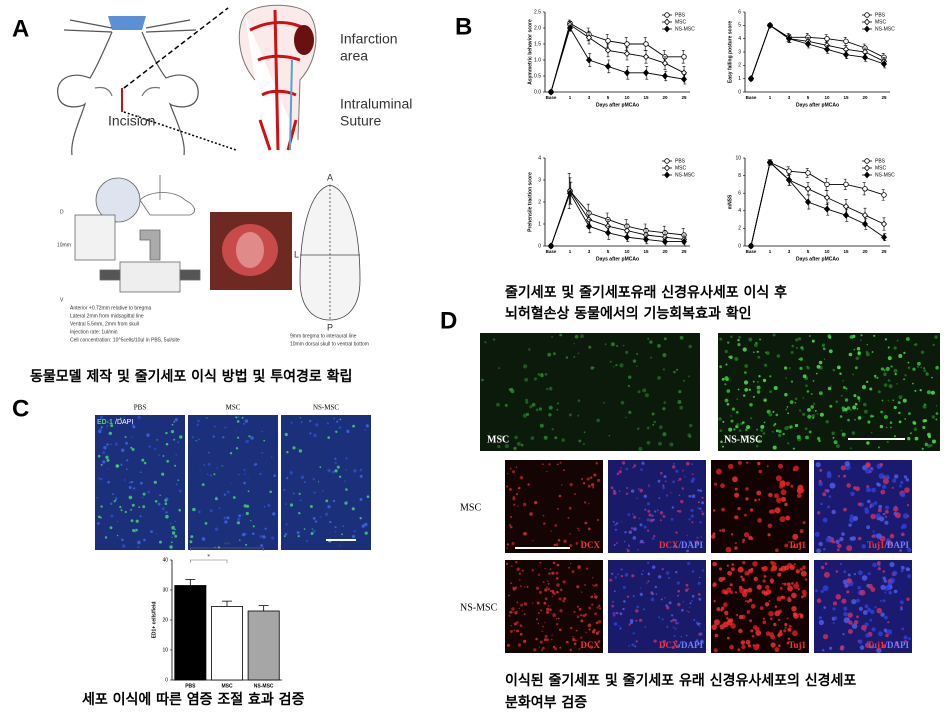 This screenshot has height=720, width=950. What do you see at coordinates (827, 97) in the screenshot?
I see `x-tick-label: 10` at bounding box center [827, 97].